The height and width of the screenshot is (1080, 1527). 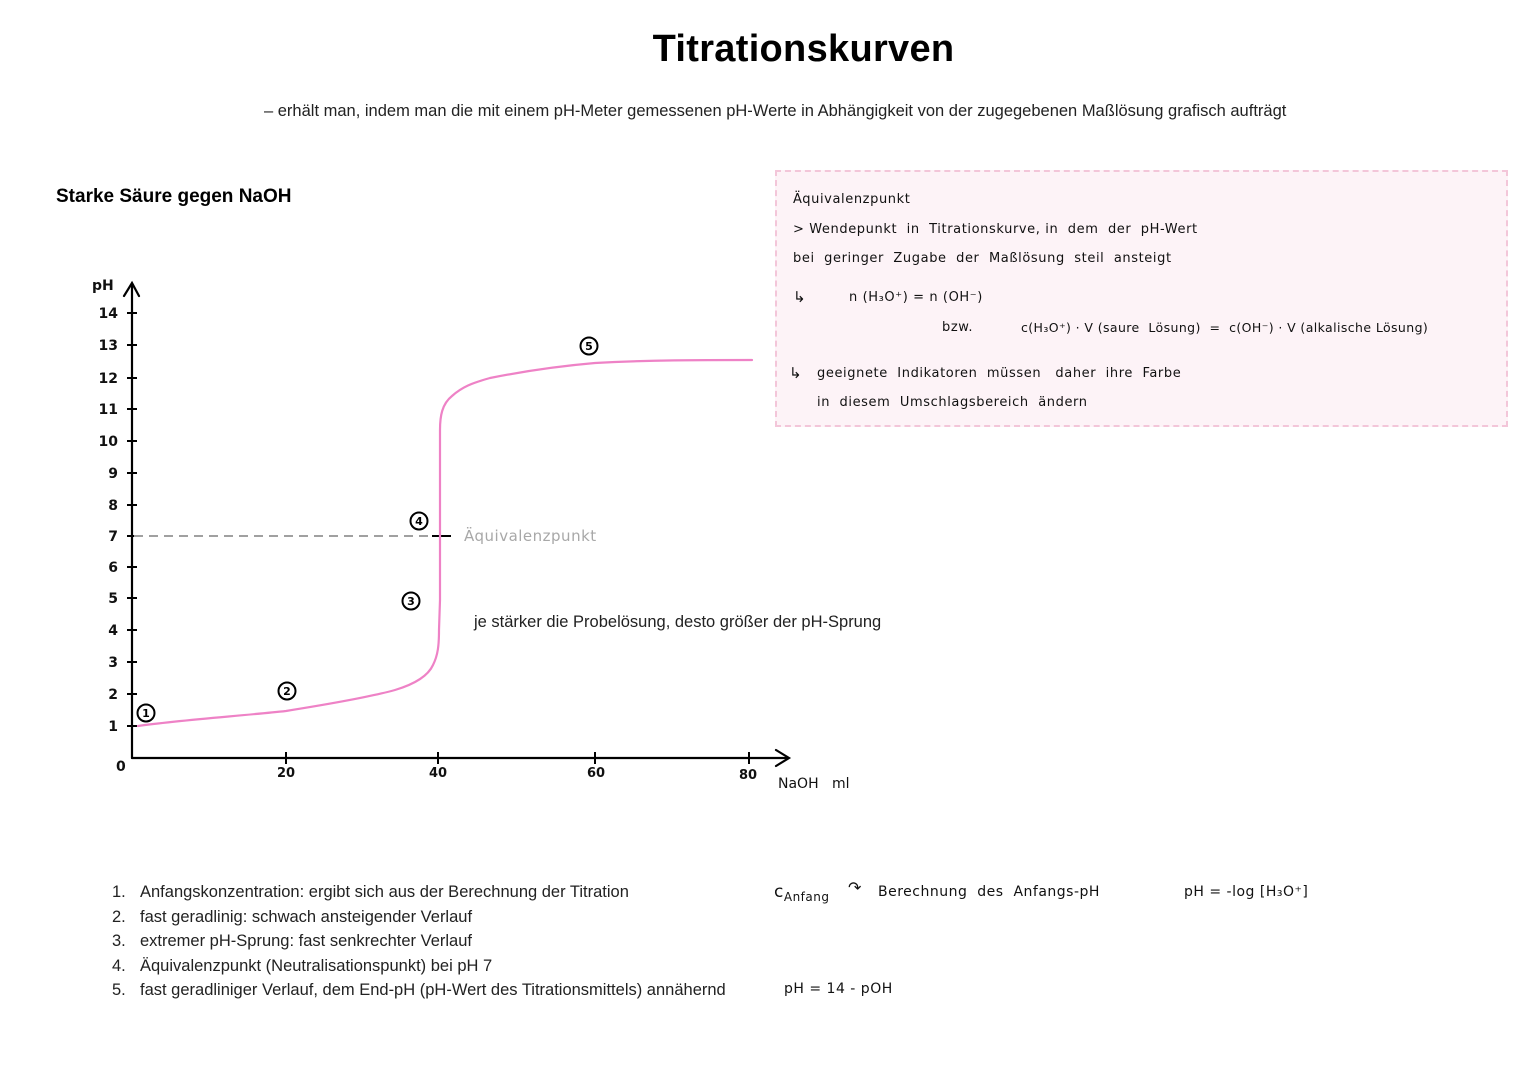 What do you see at coordinates (109, 442) in the screenshot?
I see `svg-text: 10` at bounding box center [109, 442].